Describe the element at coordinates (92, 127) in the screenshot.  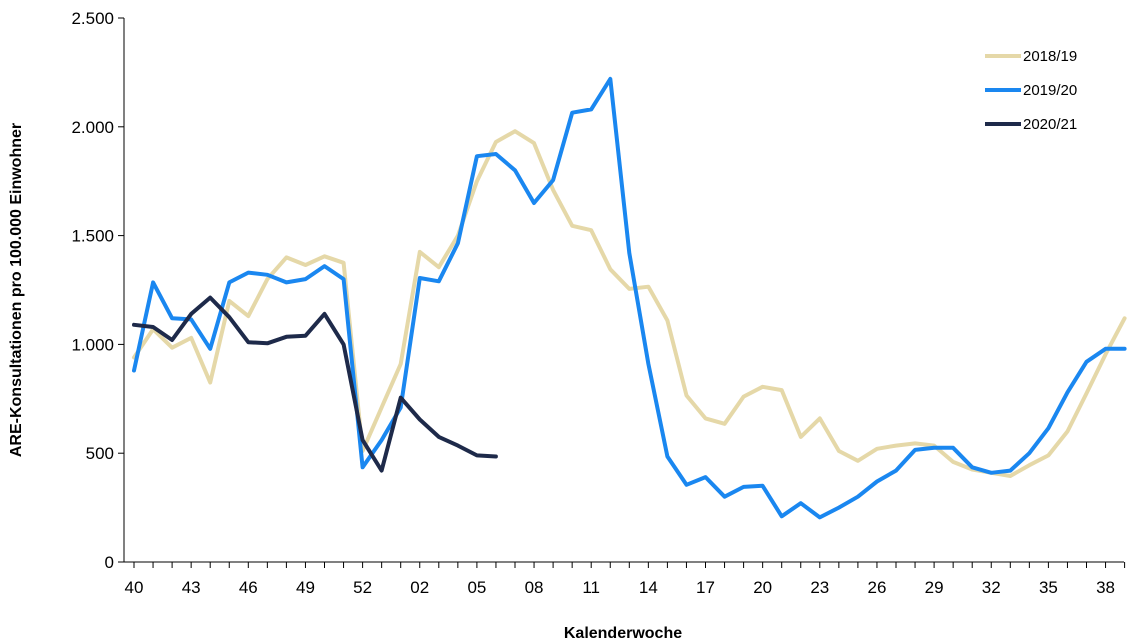
I see `y-tick-label: 2.000` at that location.